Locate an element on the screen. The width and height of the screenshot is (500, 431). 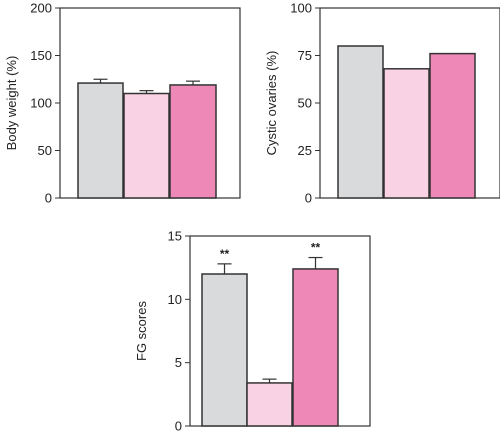
chart2-ytick-label: 100 is located at coordinates (301, 8).